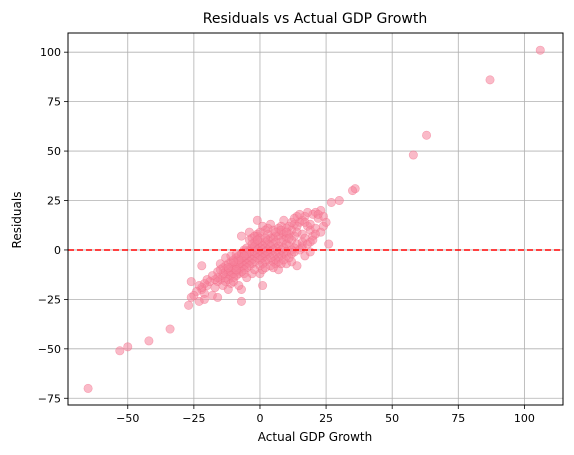 The width and height of the screenshot is (574, 455). Describe the element at coordinates (524, 418) in the screenshot. I see `x-tick-label: 100` at that location.